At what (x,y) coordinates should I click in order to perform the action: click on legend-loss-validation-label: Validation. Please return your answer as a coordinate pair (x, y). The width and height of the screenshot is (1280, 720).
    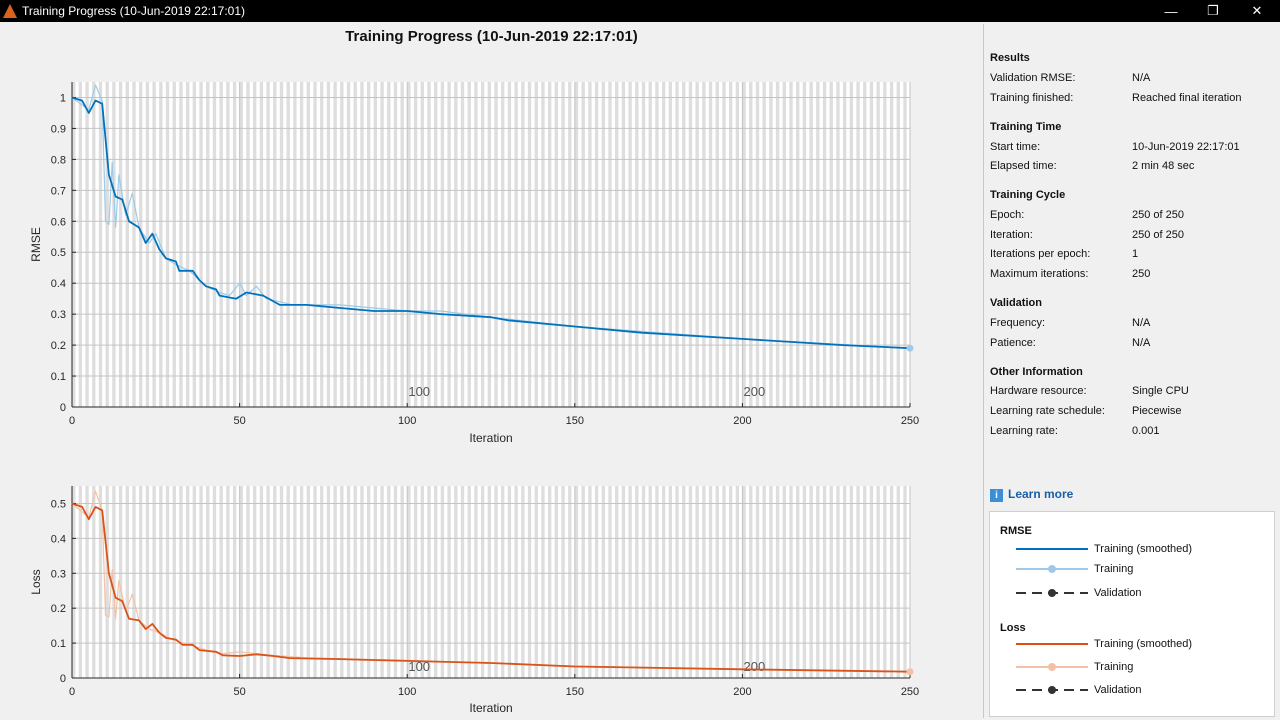
    Looking at the image, I should click on (1118, 690).